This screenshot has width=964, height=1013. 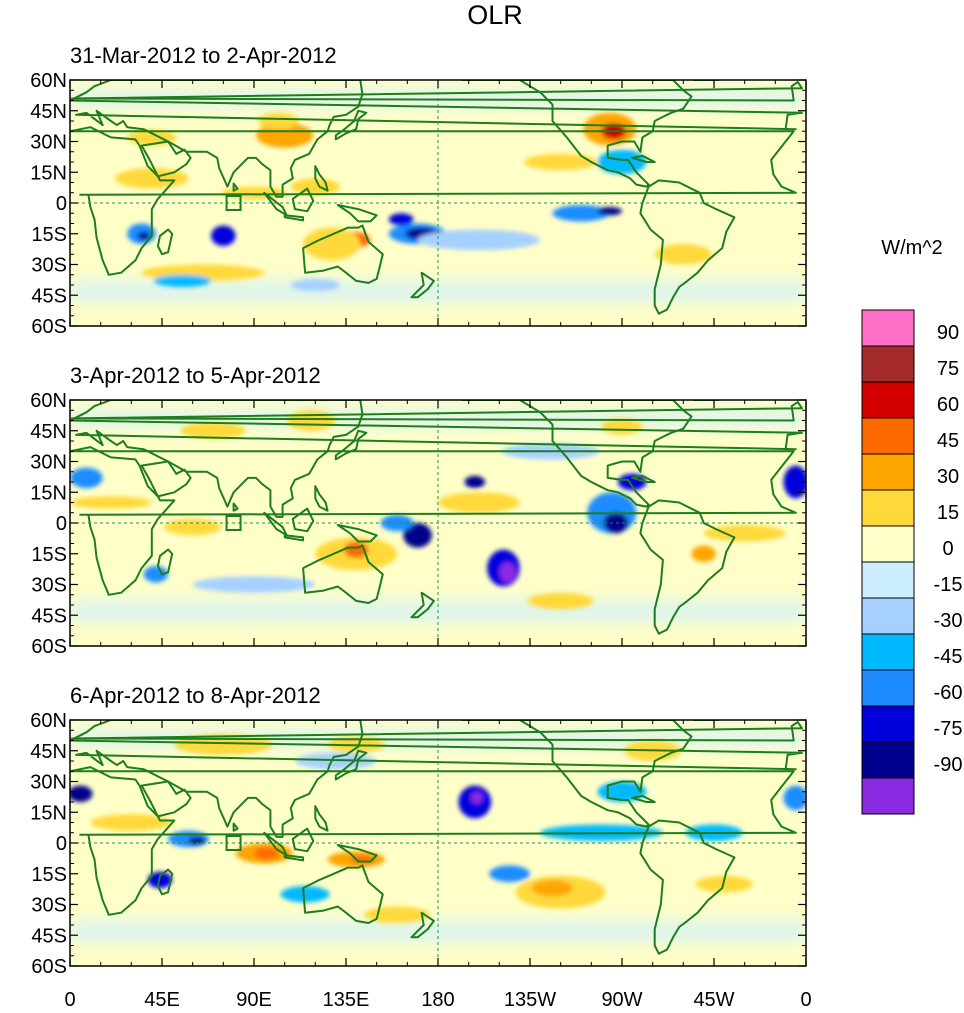 I want to click on colorbar-label: 90, so click(x=948, y=333).